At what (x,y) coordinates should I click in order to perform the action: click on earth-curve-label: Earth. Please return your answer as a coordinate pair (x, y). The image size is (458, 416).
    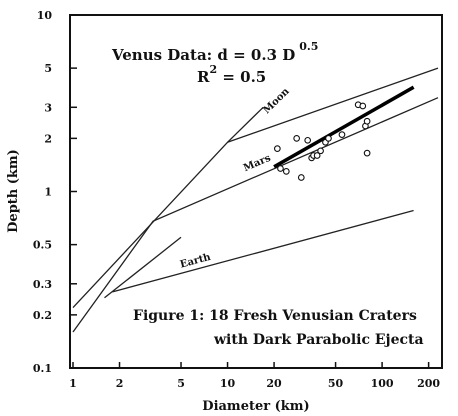
    Looking at the image, I should click on (196, 261).